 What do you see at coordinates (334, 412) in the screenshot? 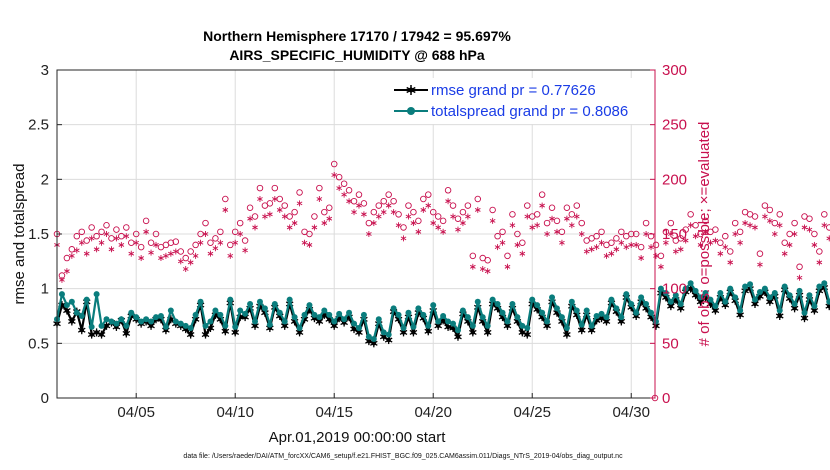
I see `x-tick-label: 04/15` at bounding box center [334, 412].